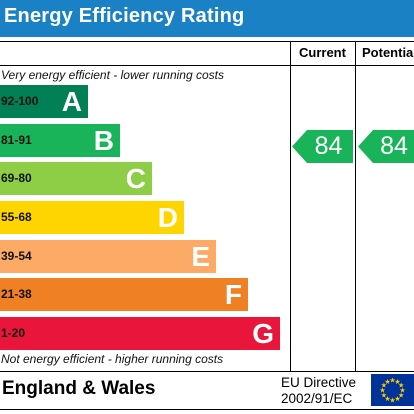 This screenshot has height=414, width=414. I want to click on eu-directive-line1: EU Directive, so click(319, 382).